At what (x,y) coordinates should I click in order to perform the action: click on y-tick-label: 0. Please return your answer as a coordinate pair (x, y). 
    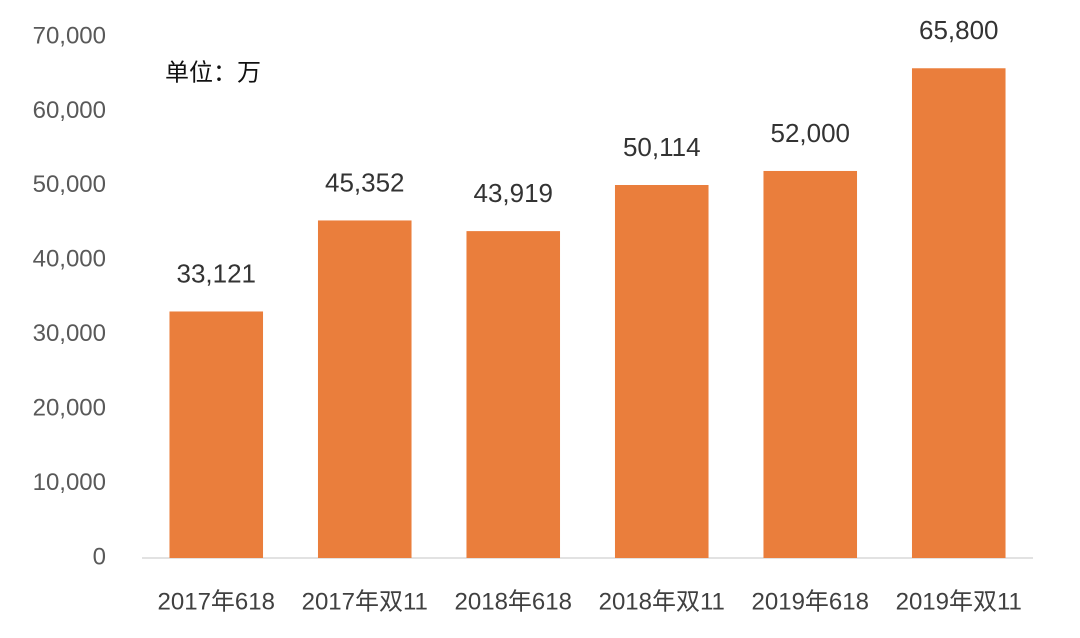
    Looking at the image, I should click on (99, 556).